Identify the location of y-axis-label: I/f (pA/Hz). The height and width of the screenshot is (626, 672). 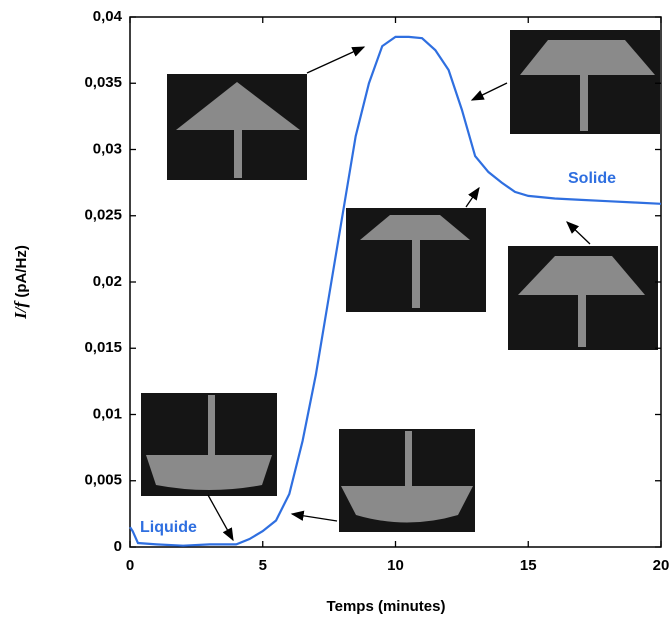
(20, 282).